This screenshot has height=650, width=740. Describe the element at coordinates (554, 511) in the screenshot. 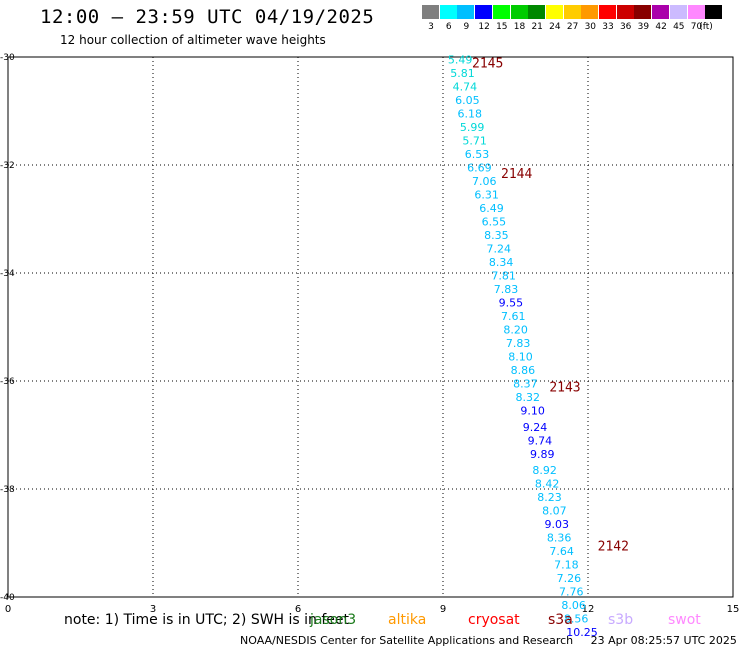

I see `wave-height-value: 8.07` at that location.